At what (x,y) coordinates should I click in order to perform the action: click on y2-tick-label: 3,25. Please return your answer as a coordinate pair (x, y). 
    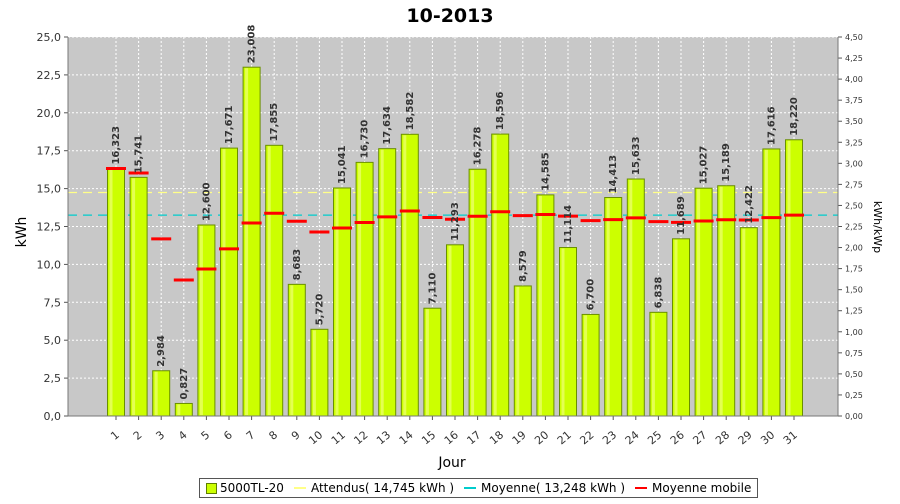
    Looking at the image, I should click on (854, 142).